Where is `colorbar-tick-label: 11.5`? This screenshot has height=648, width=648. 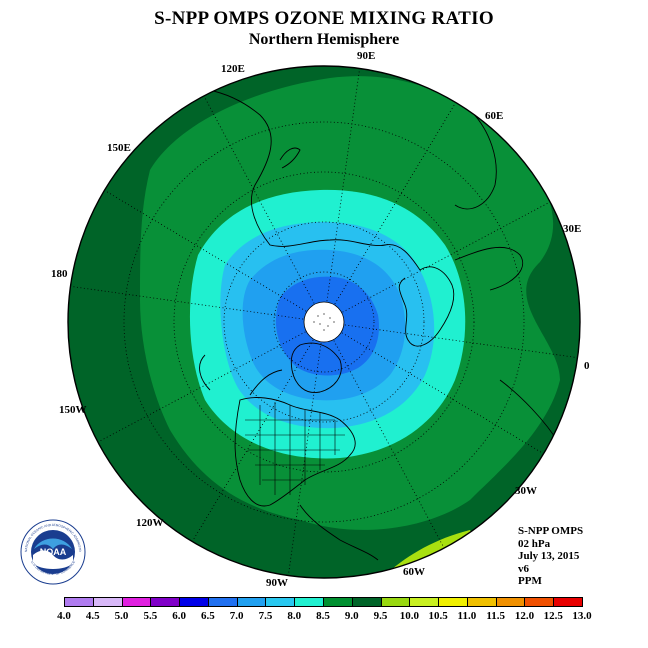
colorbar-tick-label: 11.5 is located at coordinates (495, 616).